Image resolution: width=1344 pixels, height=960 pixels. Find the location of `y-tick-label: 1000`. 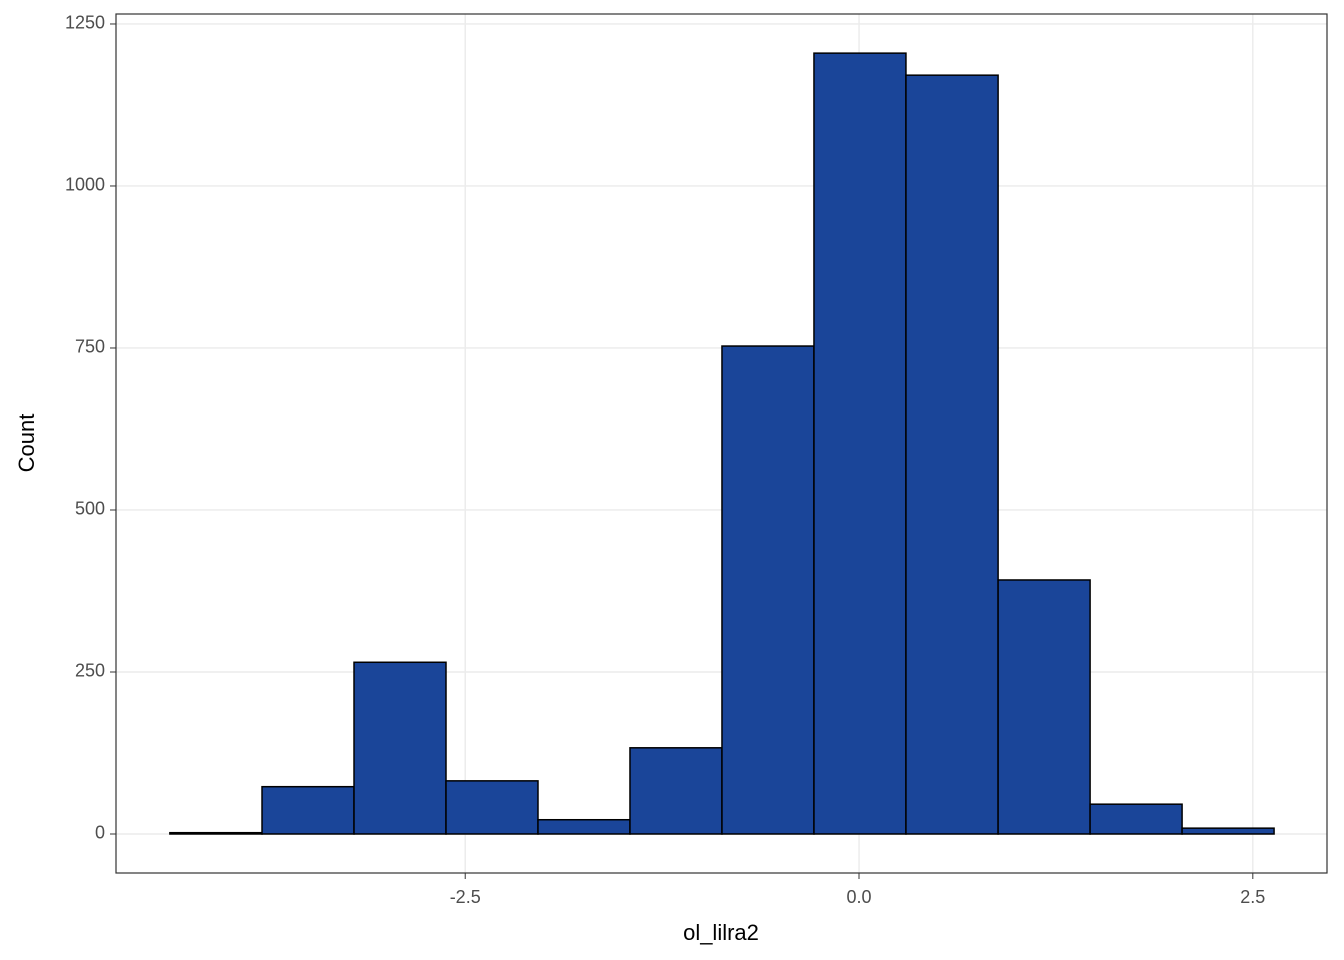

y-tick-label: 1000 is located at coordinates (85, 185).